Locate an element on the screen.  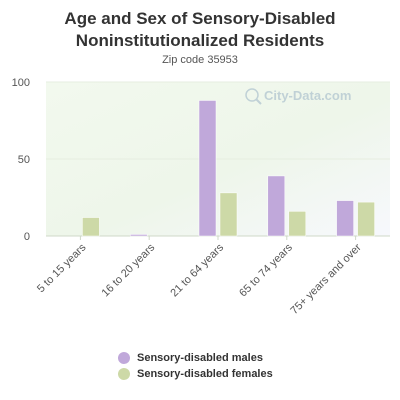
x-tick-label: 16 to 20 years is located at coordinates (129, 270).